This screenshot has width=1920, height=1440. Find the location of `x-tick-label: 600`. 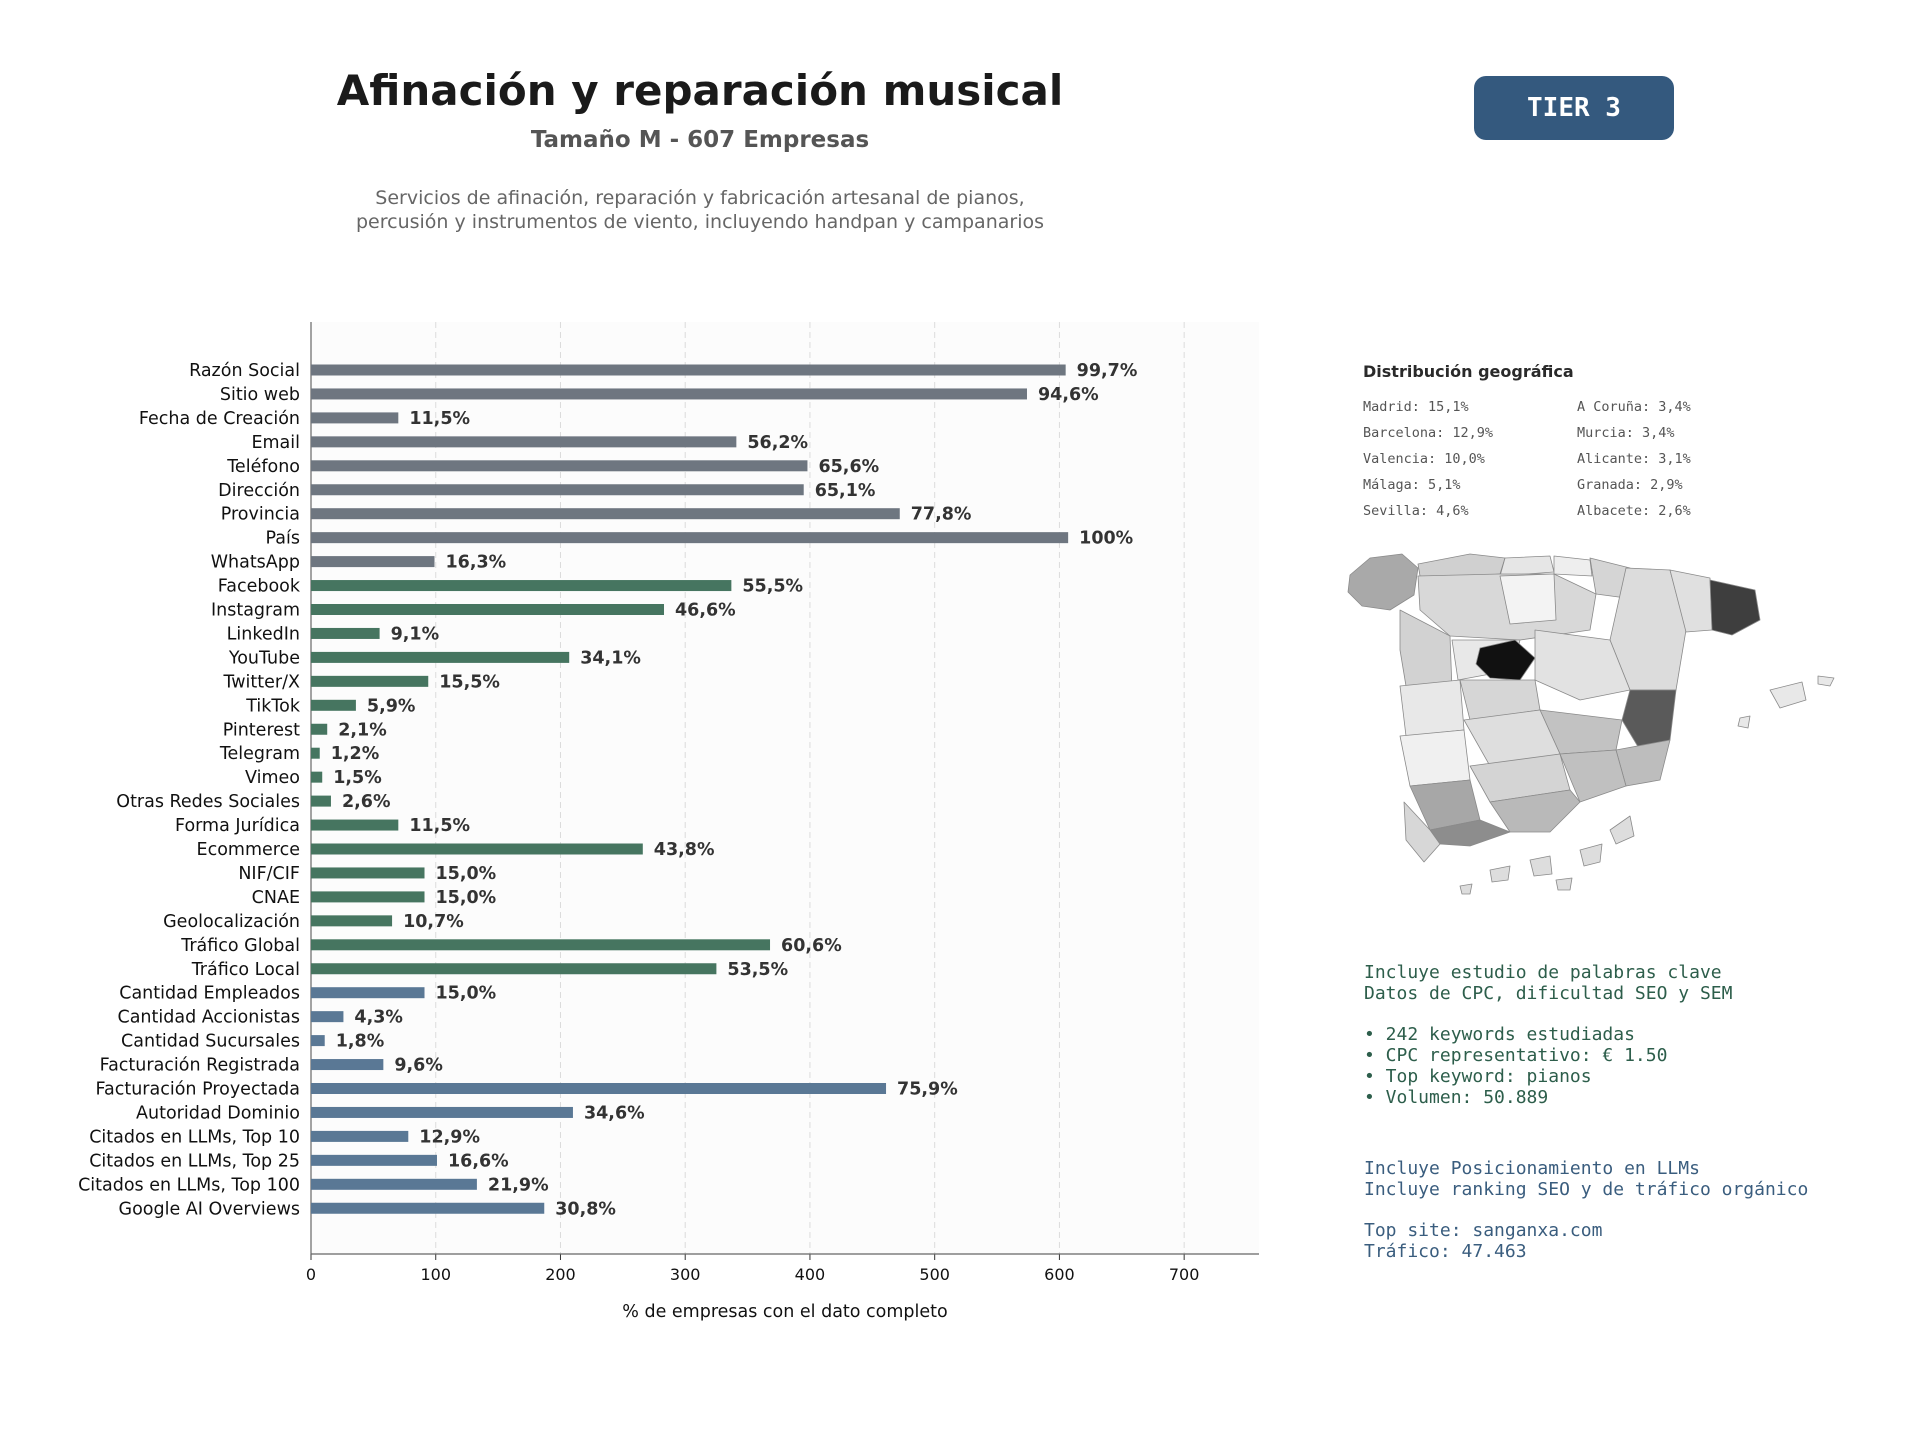

x-tick-label: 600 is located at coordinates (1059, 1274).